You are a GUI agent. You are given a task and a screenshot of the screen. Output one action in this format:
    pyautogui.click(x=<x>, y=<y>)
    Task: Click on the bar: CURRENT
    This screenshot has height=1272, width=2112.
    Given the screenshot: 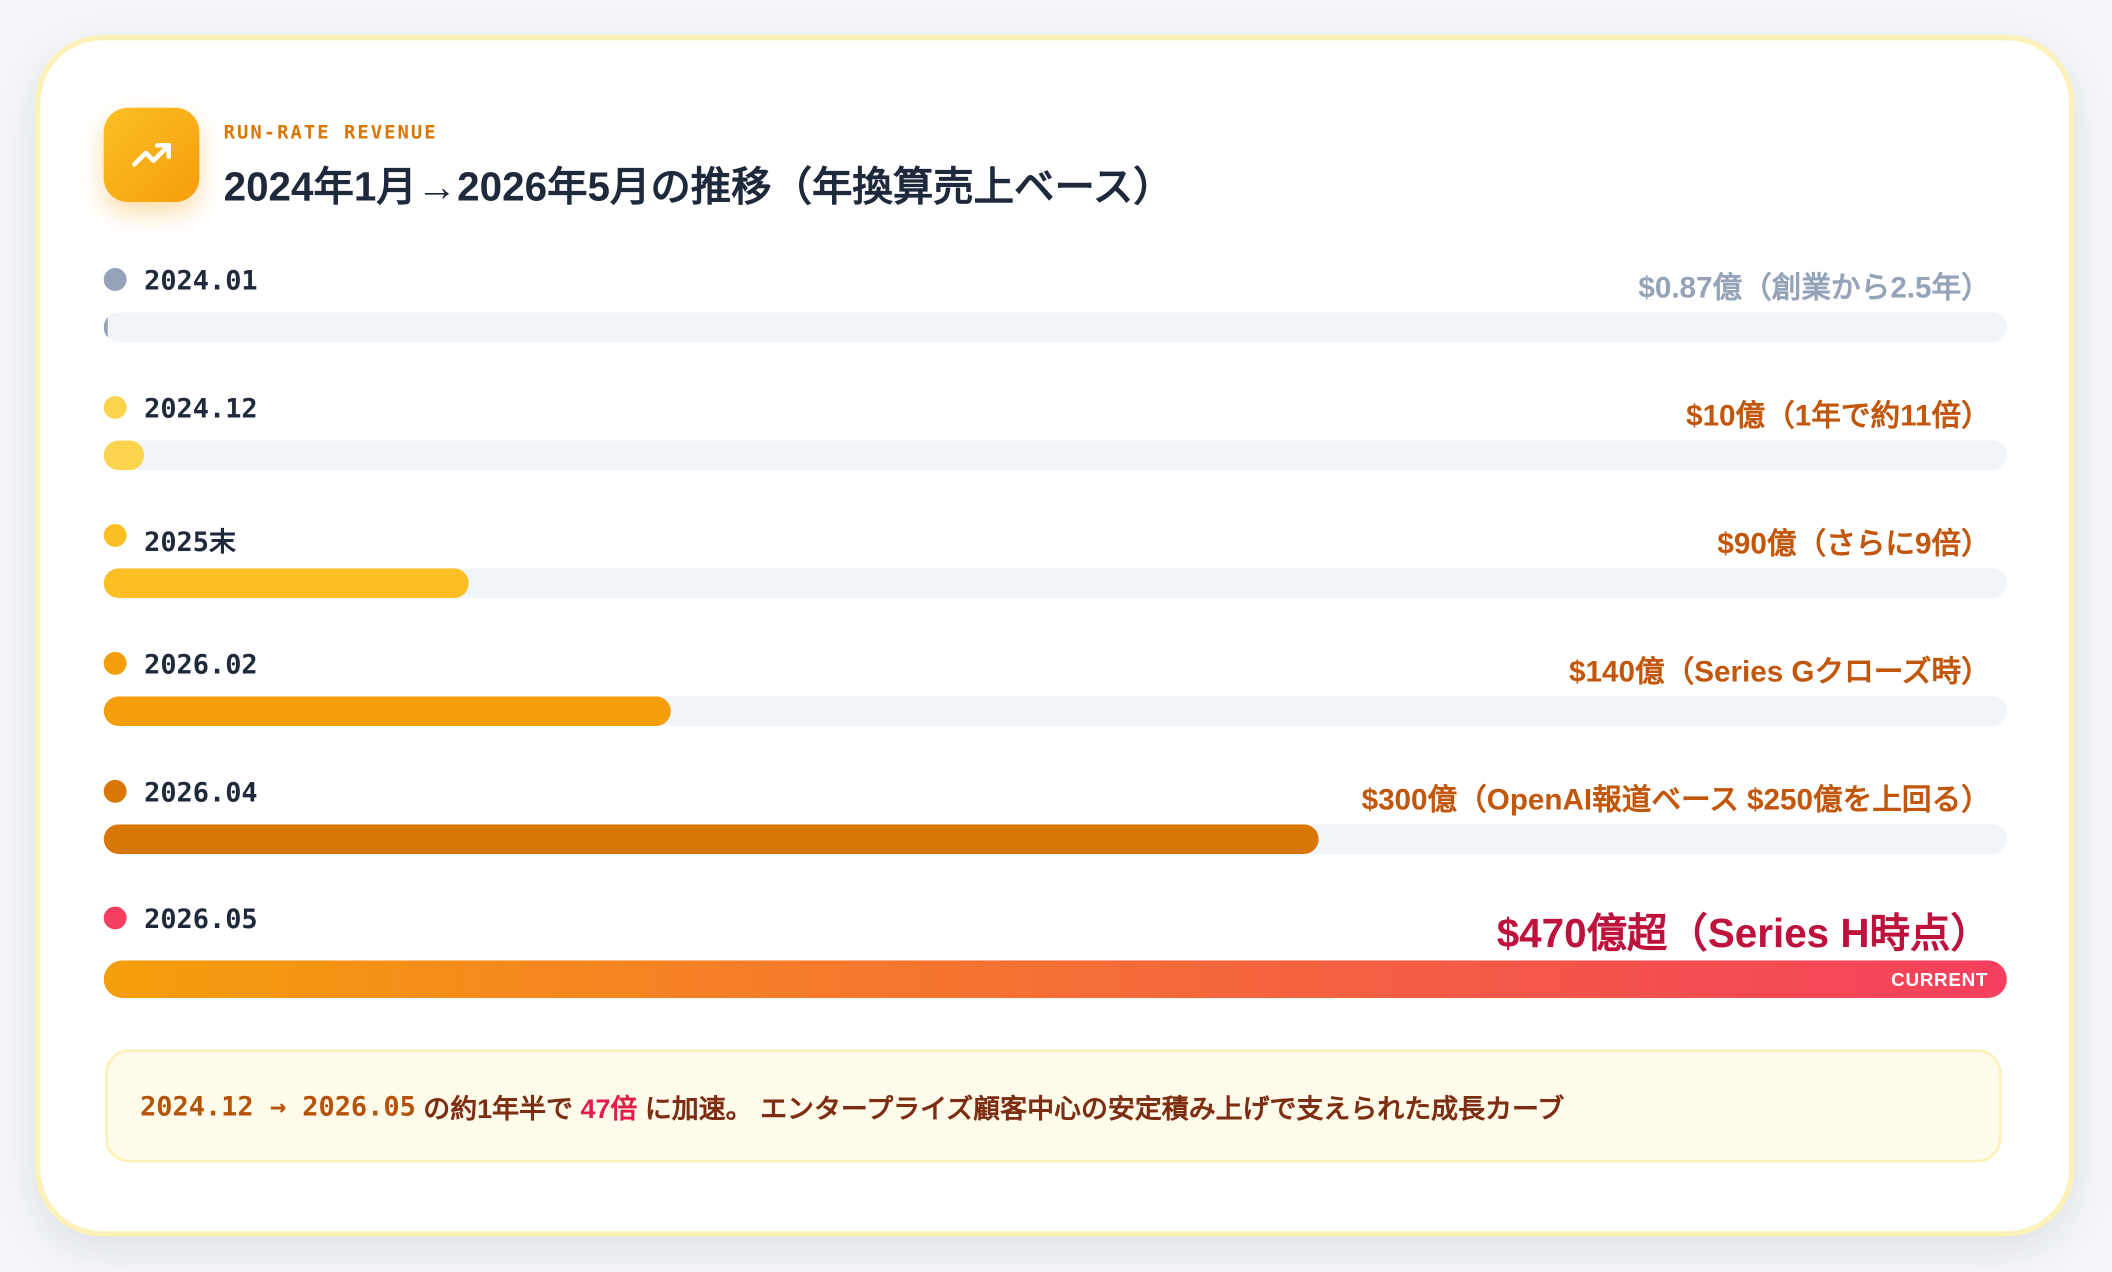 What is the action you would take?
    pyautogui.click(x=1055, y=979)
    